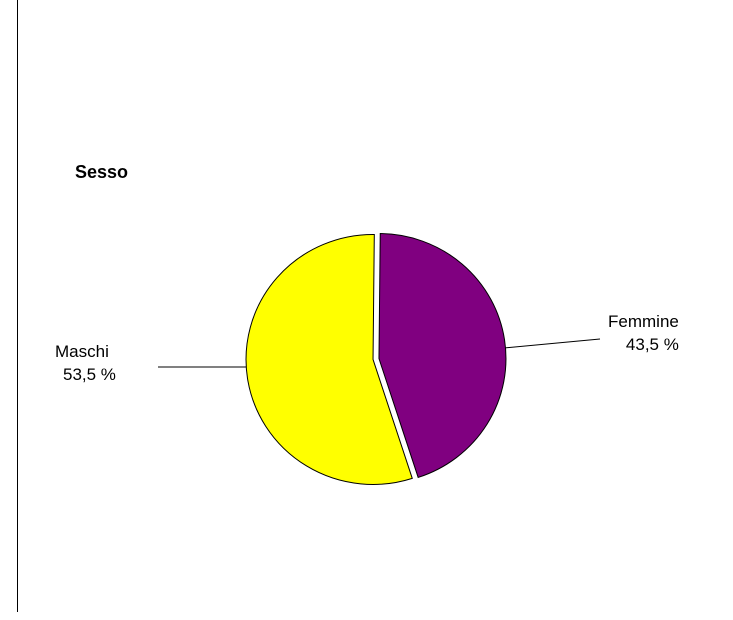  What do you see at coordinates (89, 374) in the screenshot?
I see `slice-value-maschi: 53,5 %` at bounding box center [89, 374].